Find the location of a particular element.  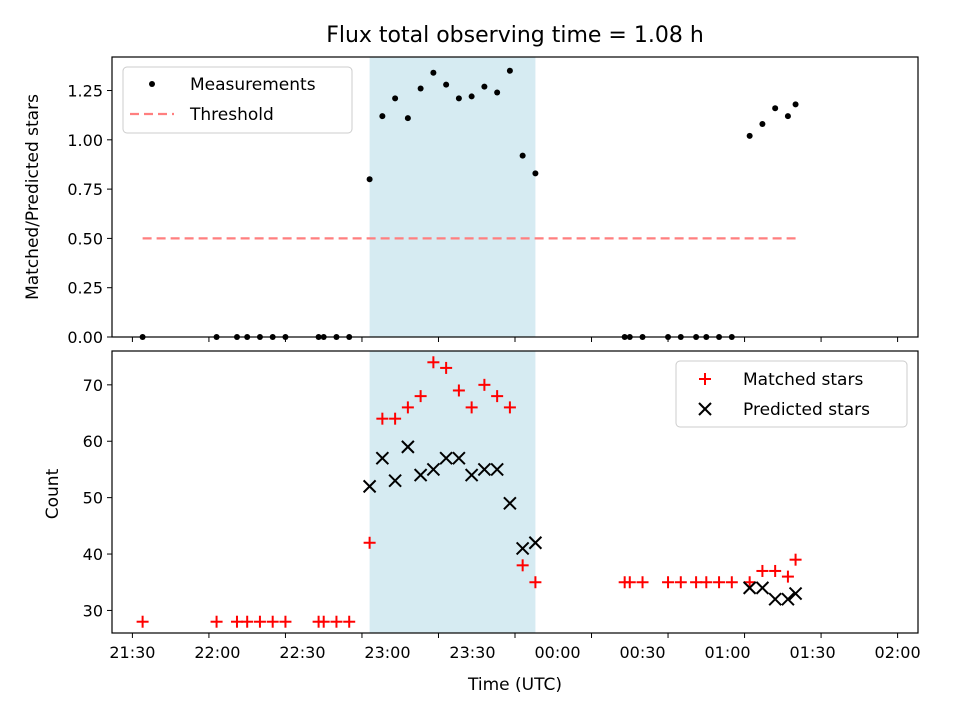

bottom-y-tick-label: 30 is located at coordinates (93, 610).